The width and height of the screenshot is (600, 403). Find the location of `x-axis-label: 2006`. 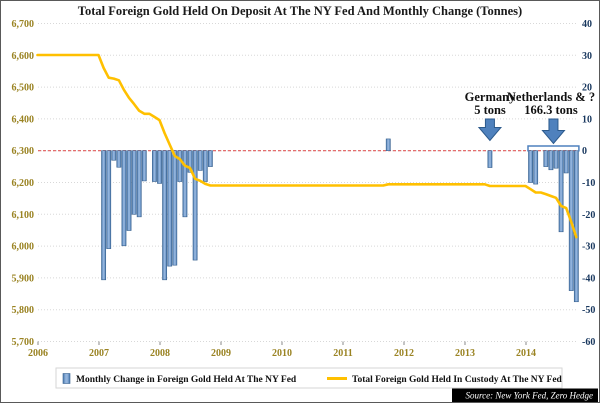

x-axis-label: 2006 is located at coordinates (38, 353).